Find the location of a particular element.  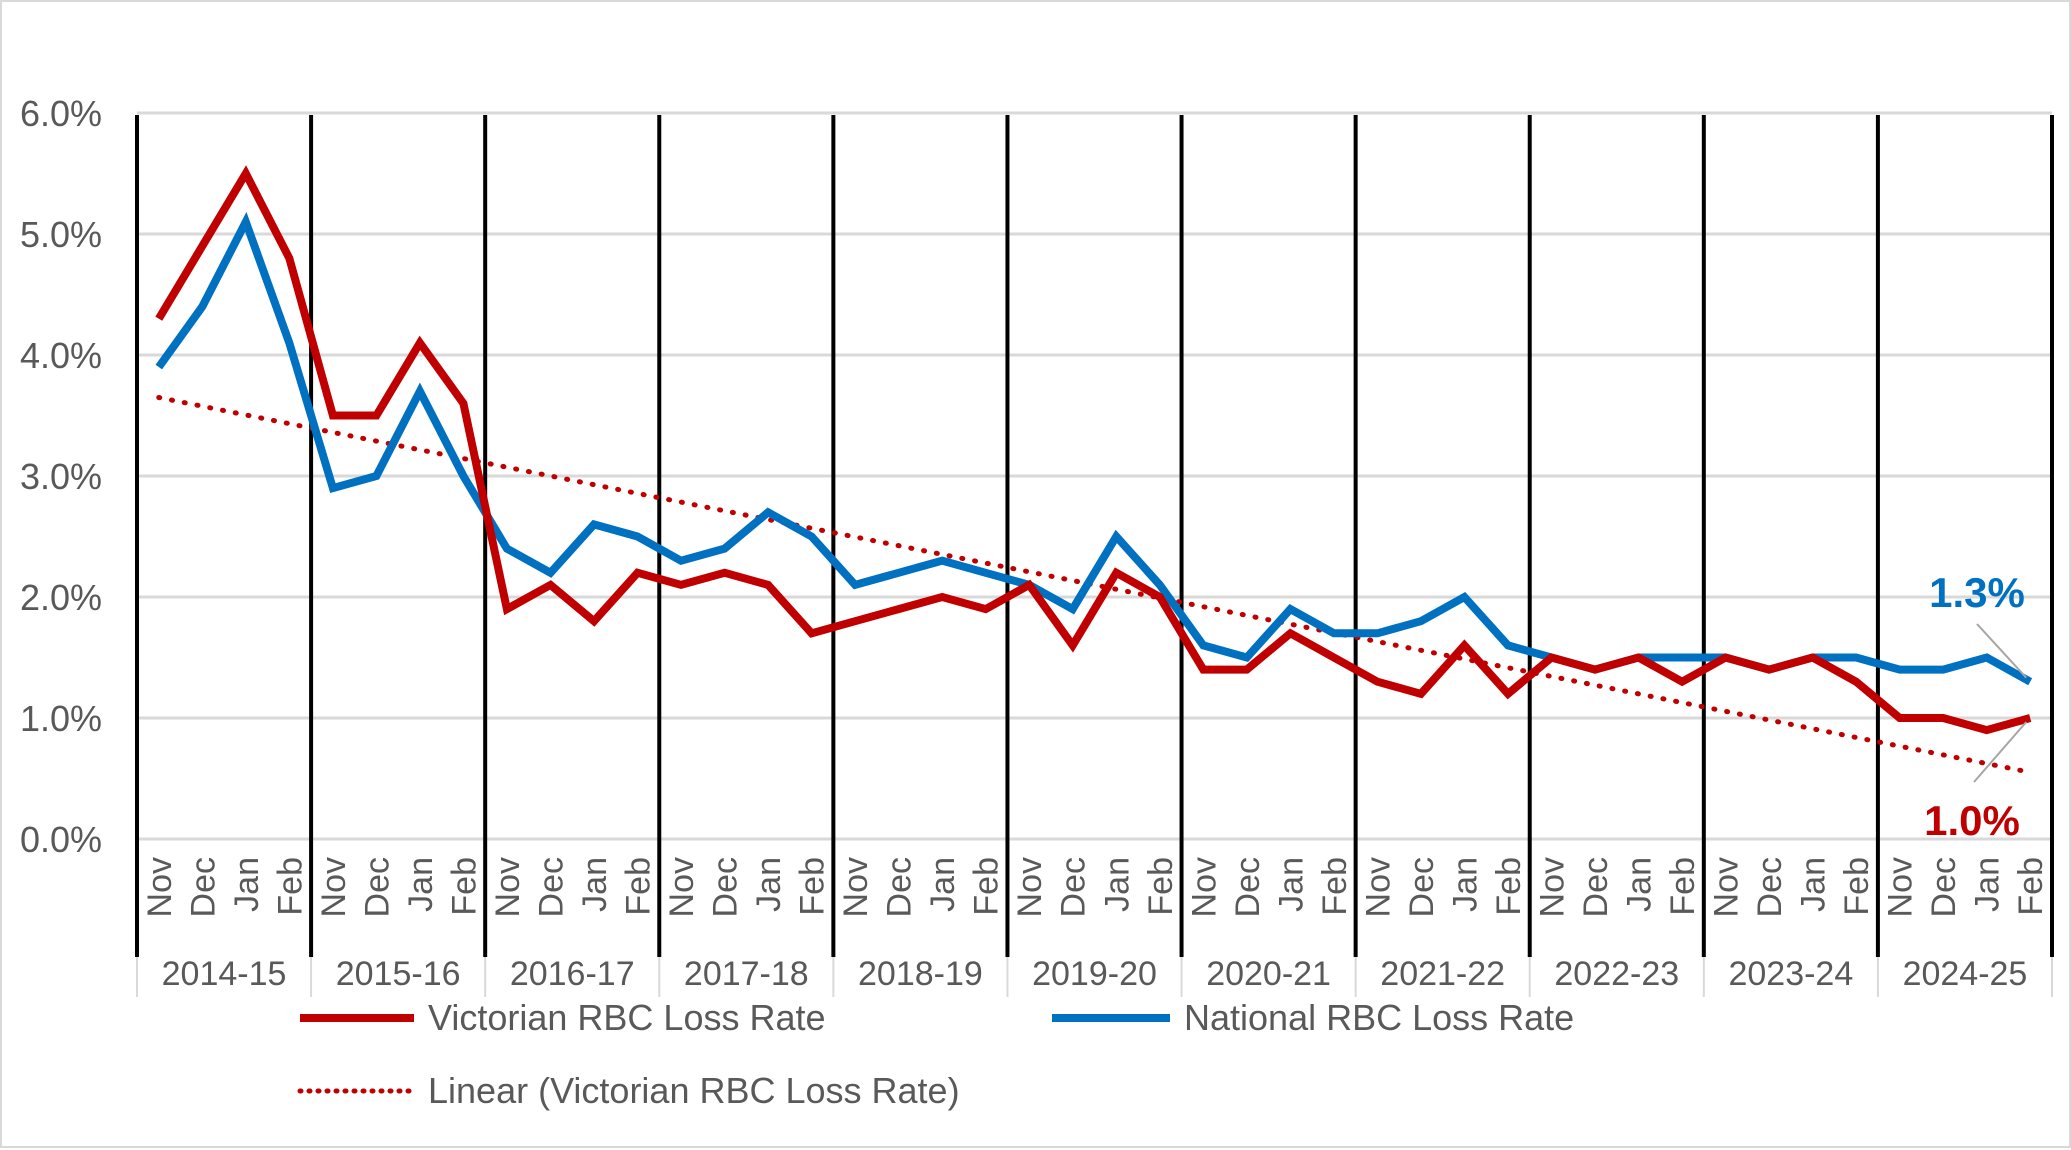

y-tick-label: 6.0% is located at coordinates (61, 113).